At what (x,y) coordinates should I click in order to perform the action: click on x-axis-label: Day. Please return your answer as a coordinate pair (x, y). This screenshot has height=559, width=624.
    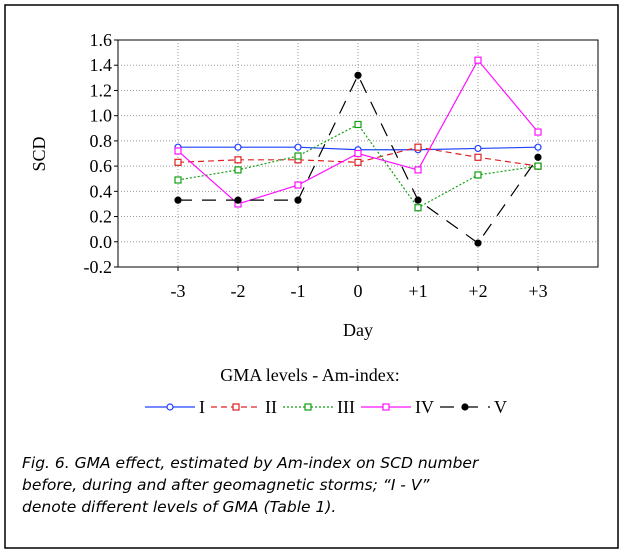
    Looking at the image, I should click on (358, 330).